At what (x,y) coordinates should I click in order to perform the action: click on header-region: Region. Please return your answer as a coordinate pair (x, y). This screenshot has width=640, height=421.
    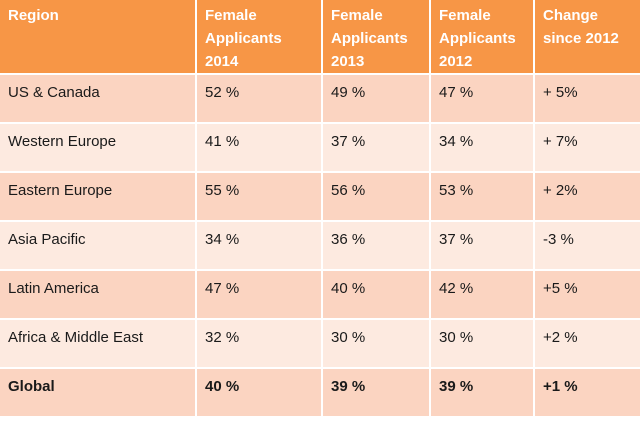
    Looking at the image, I should click on (98, 37).